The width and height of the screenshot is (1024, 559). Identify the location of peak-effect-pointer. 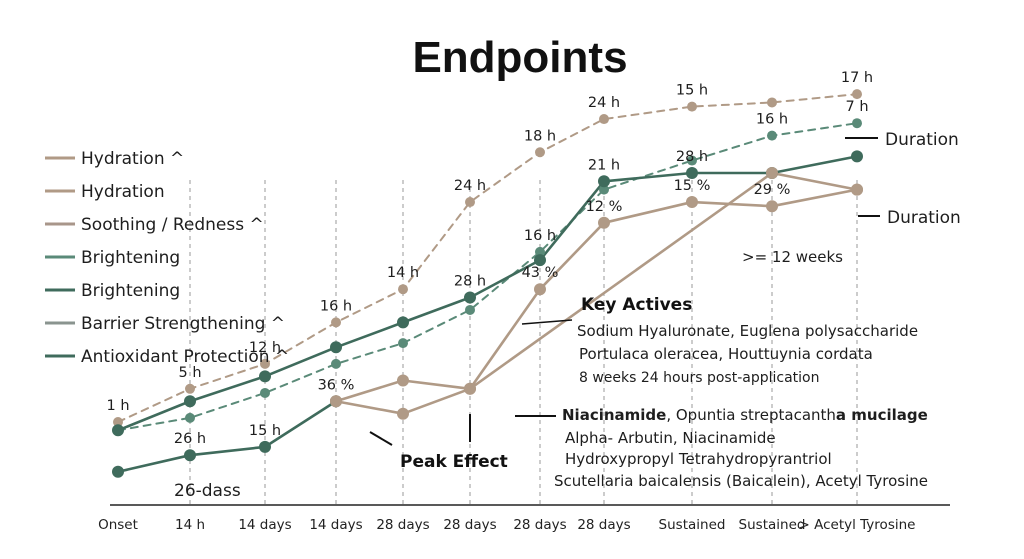
(381, 438).